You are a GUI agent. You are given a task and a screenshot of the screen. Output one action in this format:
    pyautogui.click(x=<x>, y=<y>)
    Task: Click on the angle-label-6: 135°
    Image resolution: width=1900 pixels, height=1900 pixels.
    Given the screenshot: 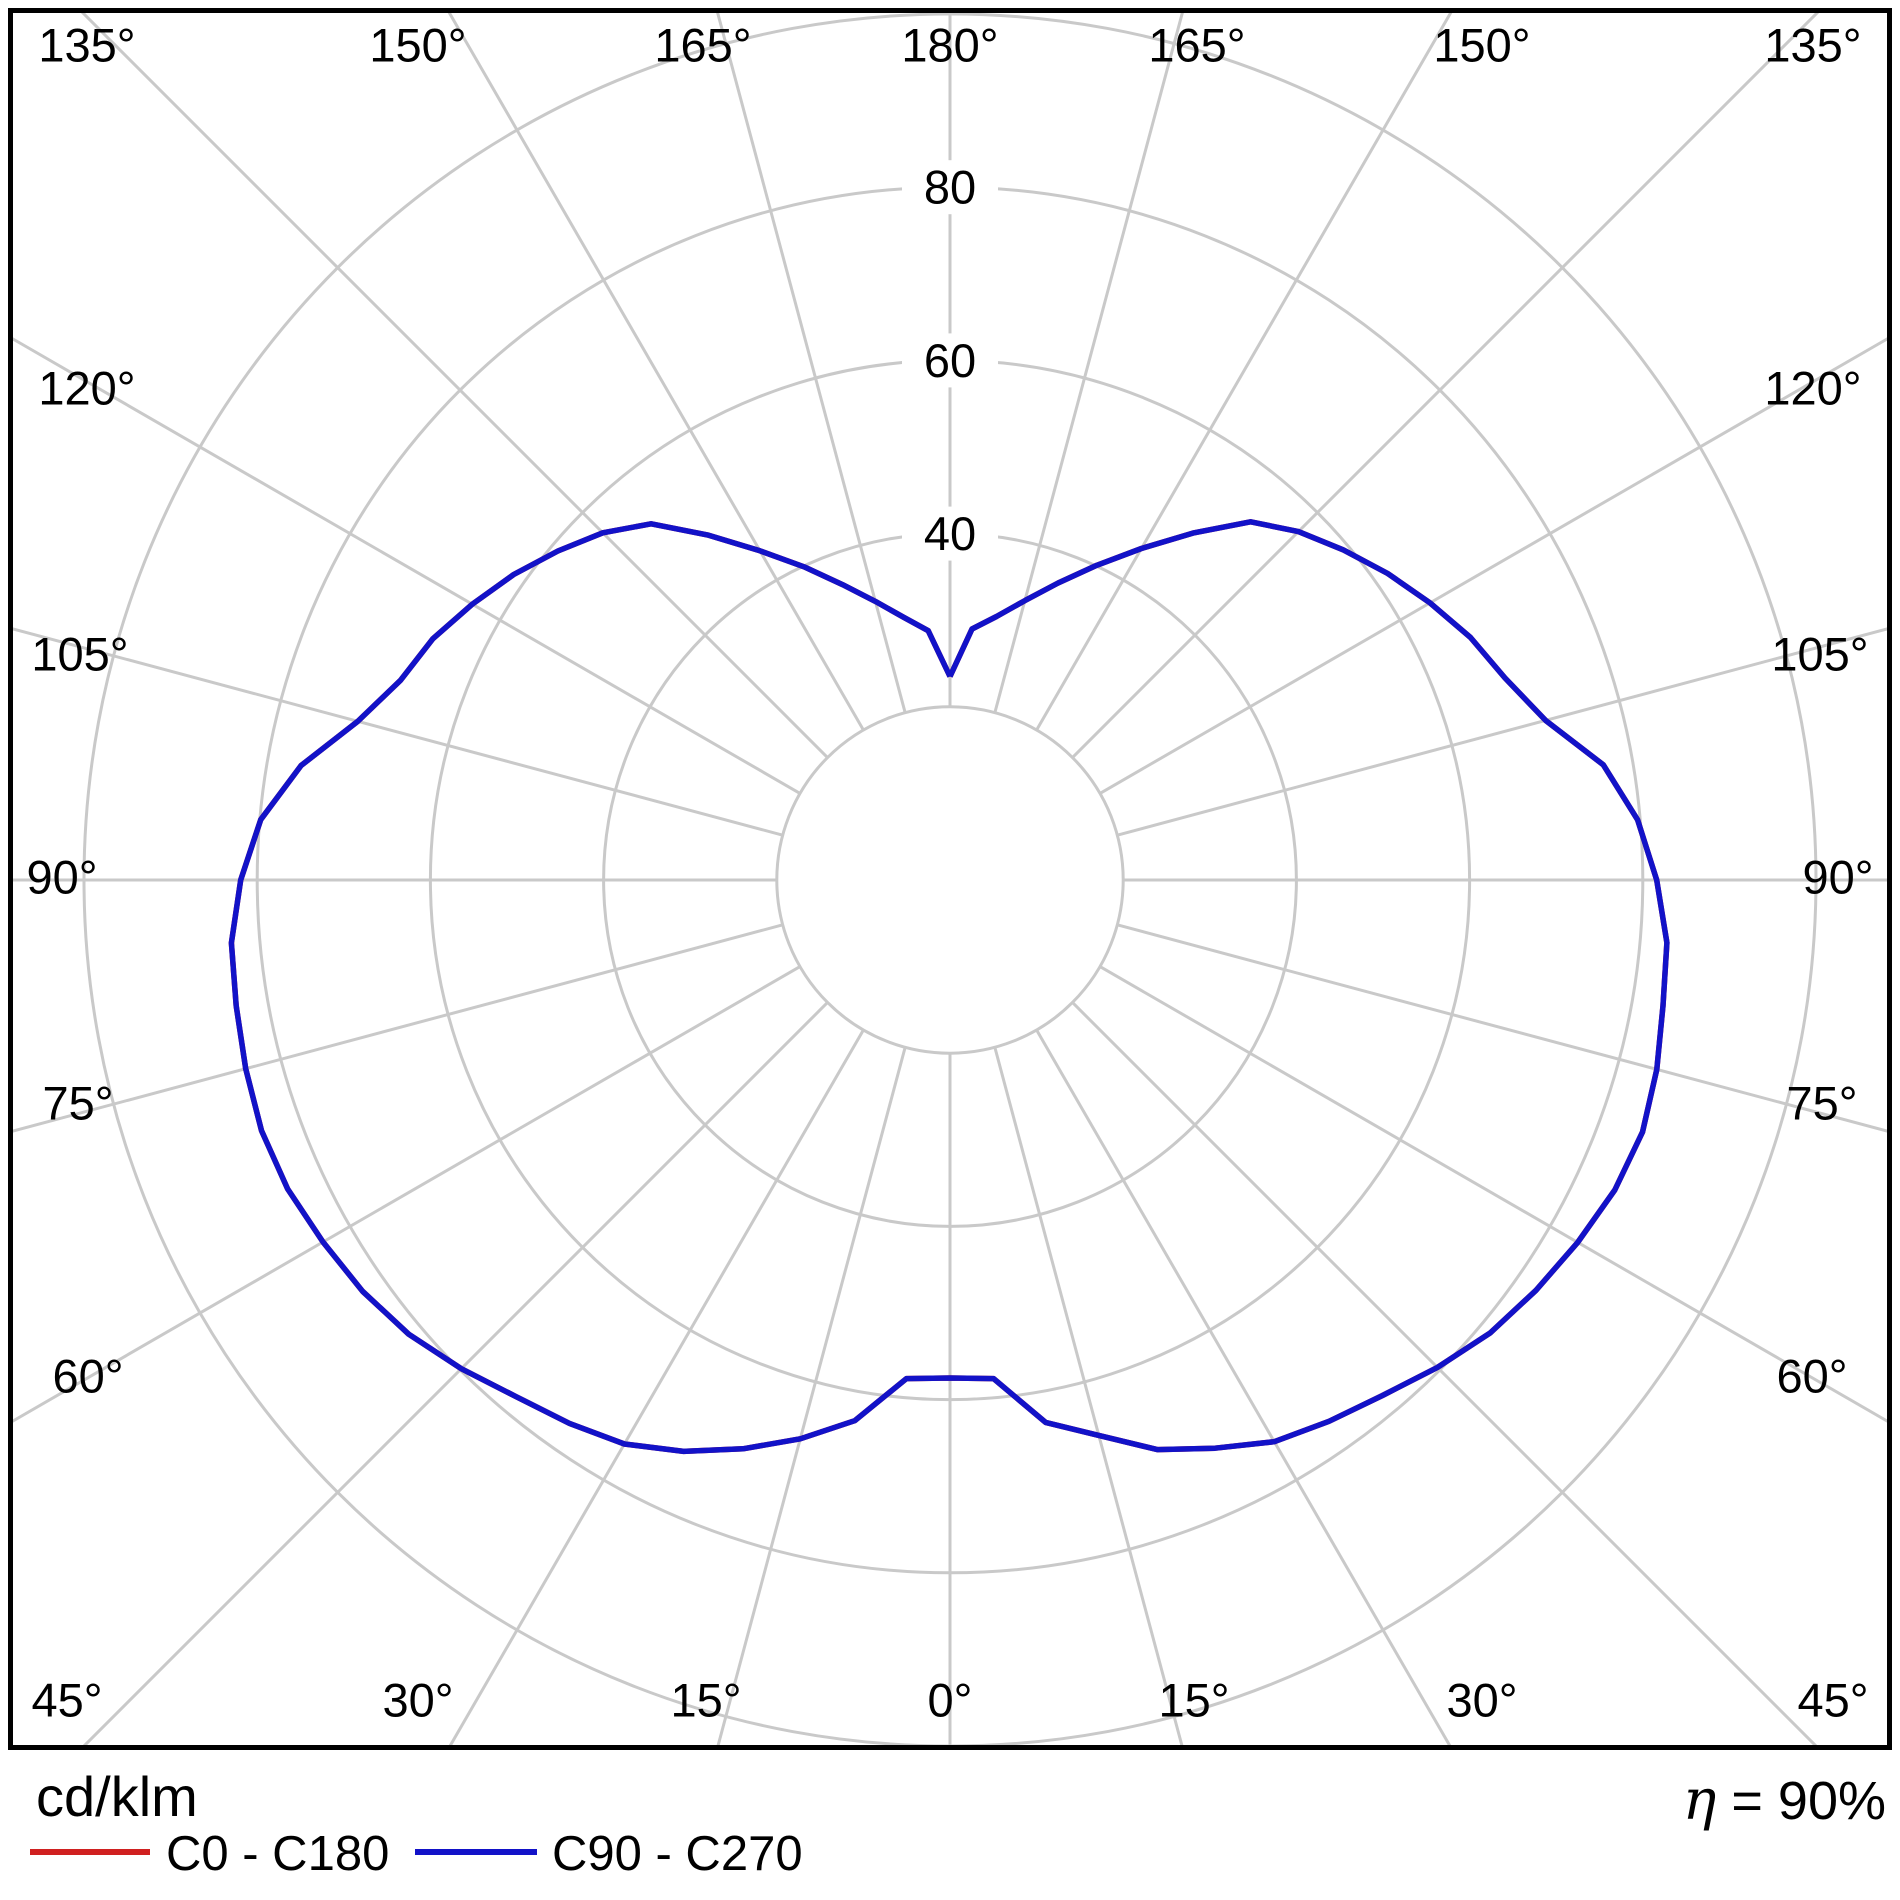 What is the action you would take?
    pyautogui.click(x=1812, y=45)
    